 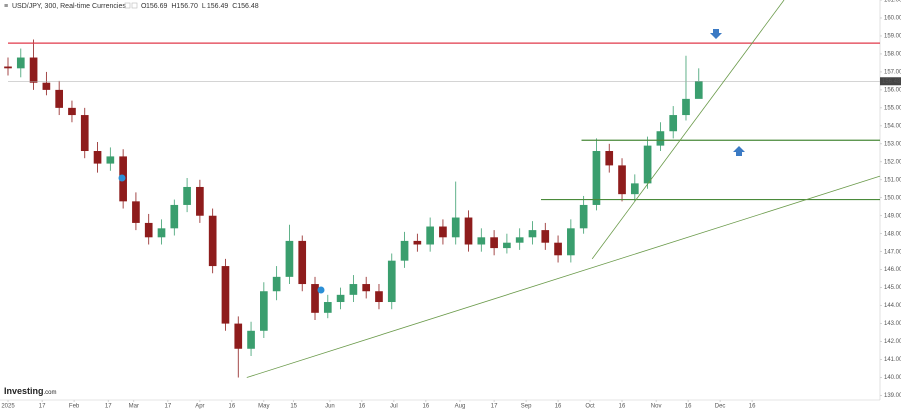 What do you see at coordinates (688, 130) in the screenshot?
I see `trend-line` at bounding box center [688, 130].